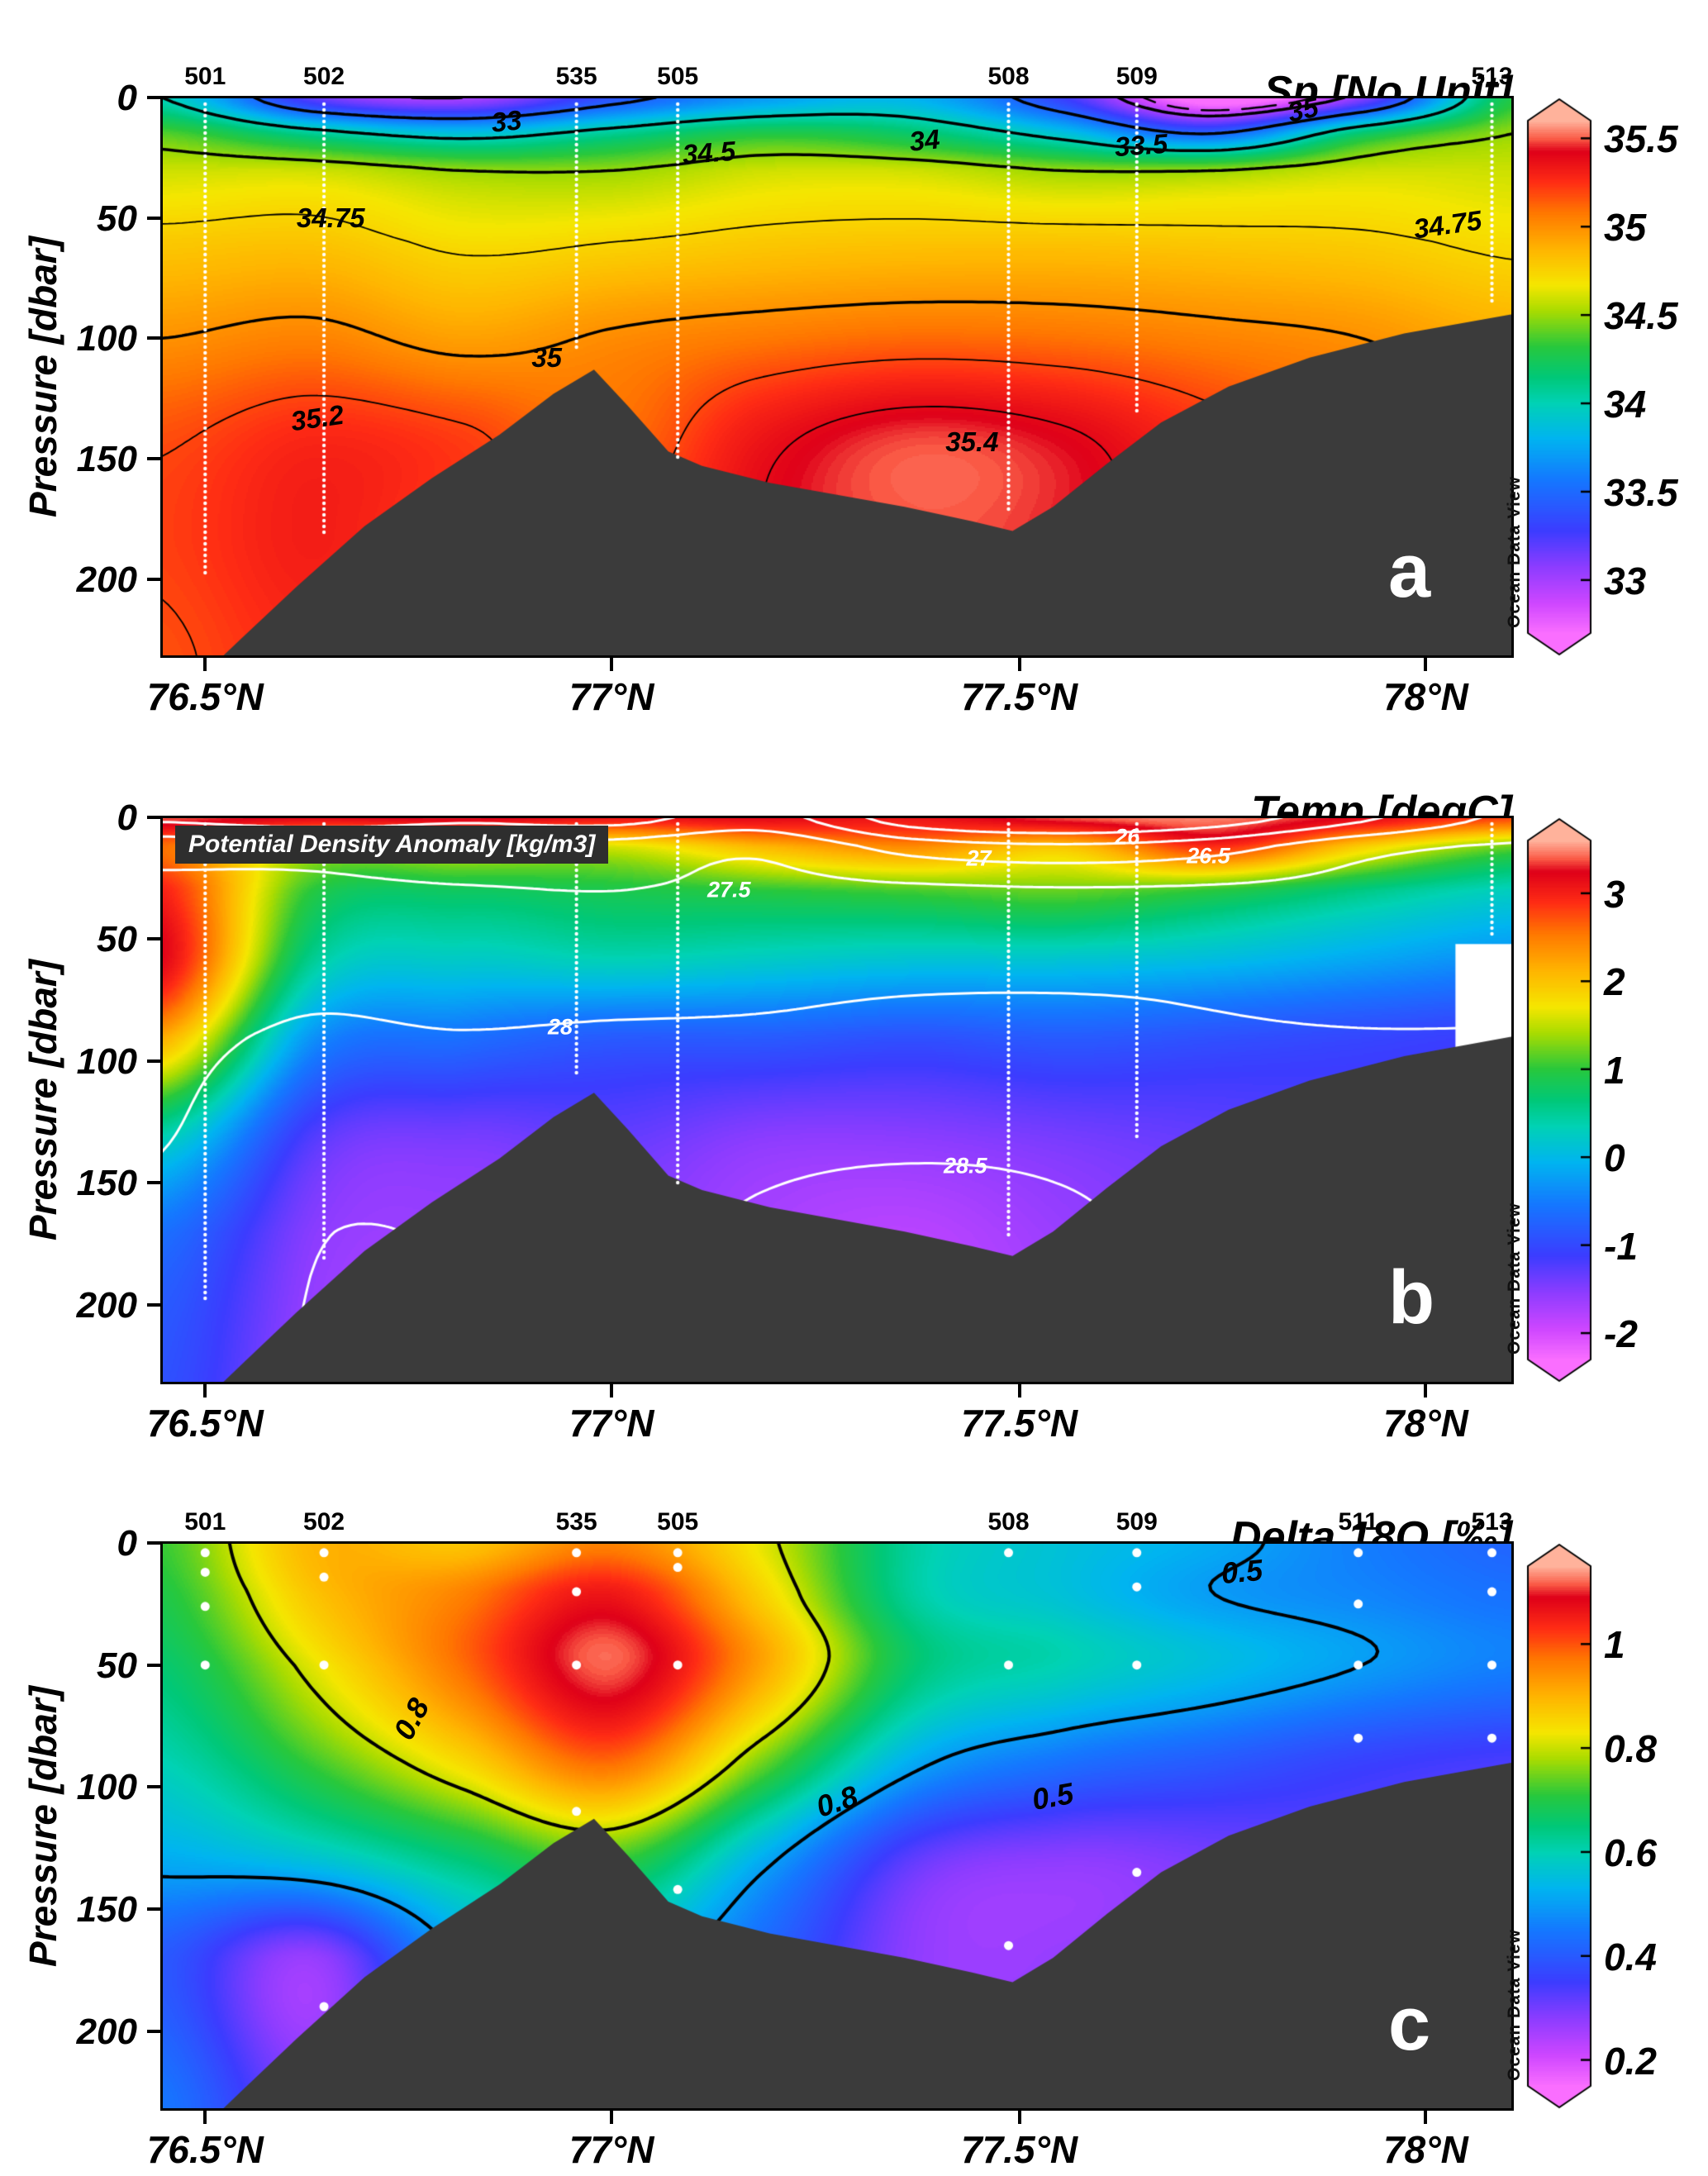 This screenshot has height=2176, width=1708. I want to click on panel-c-letter: c, so click(1409, 2024).